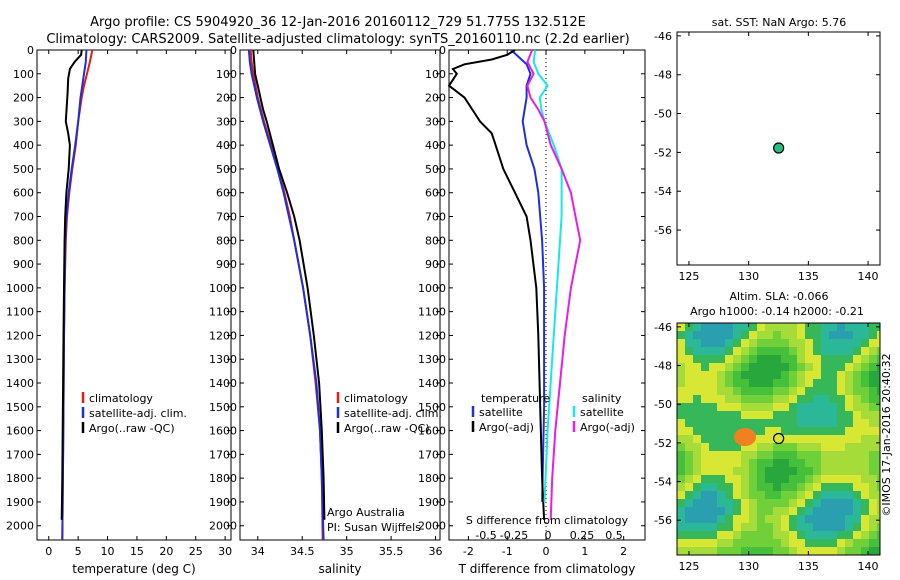 This screenshot has width=900, height=580. Describe the element at coordinates (779, 148) in the screenshot. I see `argo-position-marker-sst-map` at that location.